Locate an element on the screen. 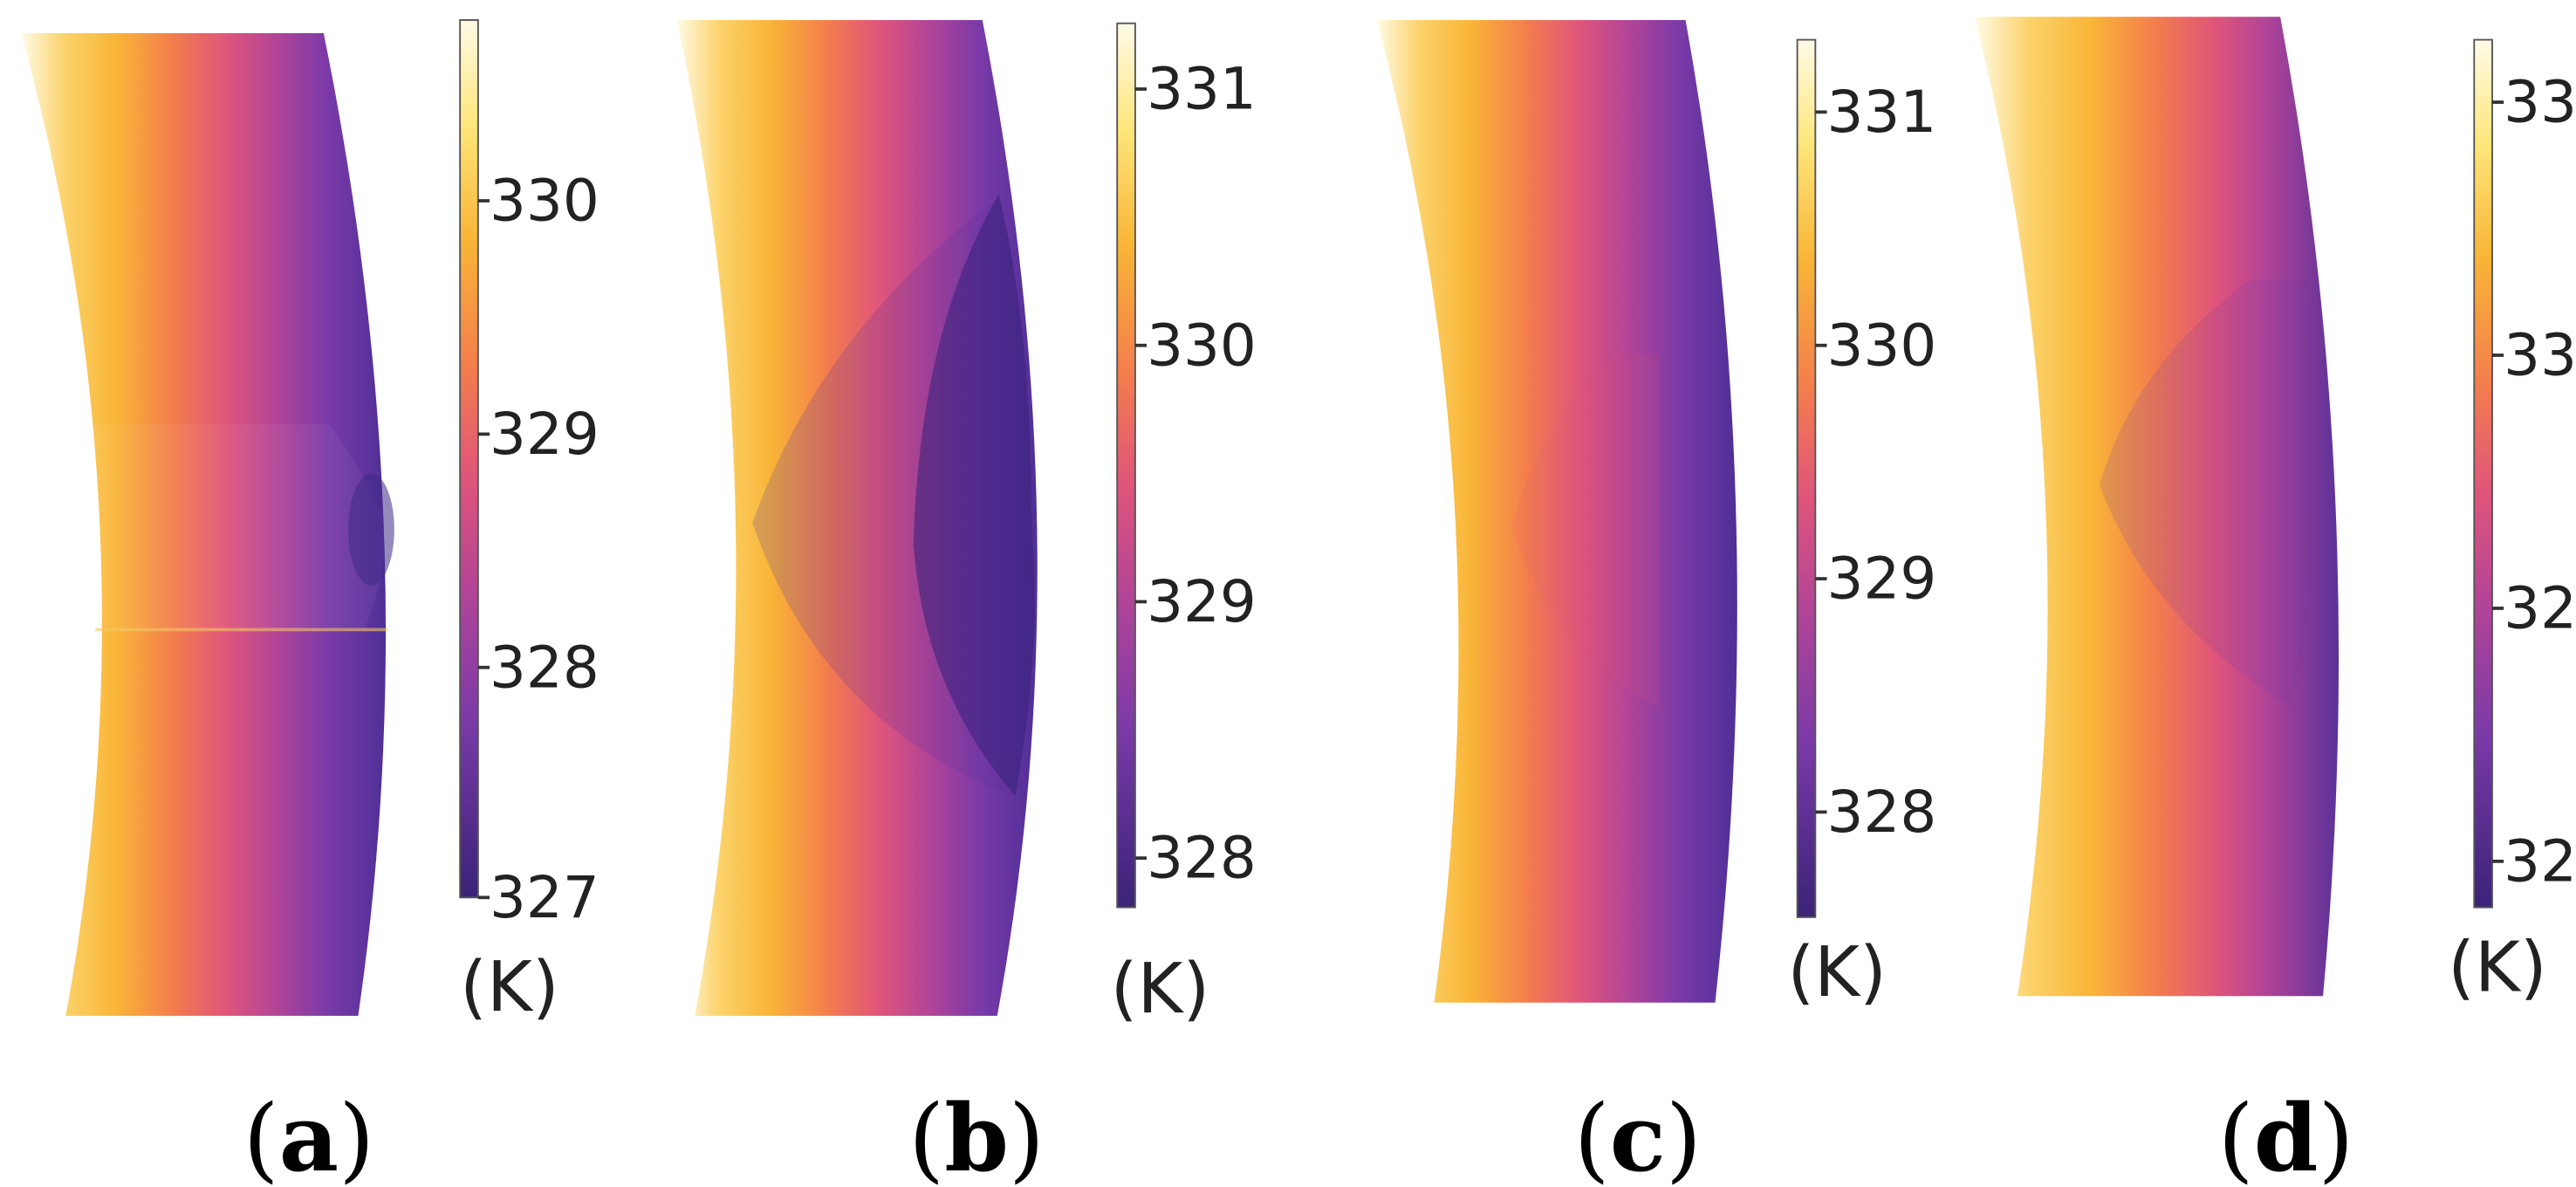 This screenshot has height=1187, width=2576. tick-label-c-3: 328 is located at coordinates (1882, 812).